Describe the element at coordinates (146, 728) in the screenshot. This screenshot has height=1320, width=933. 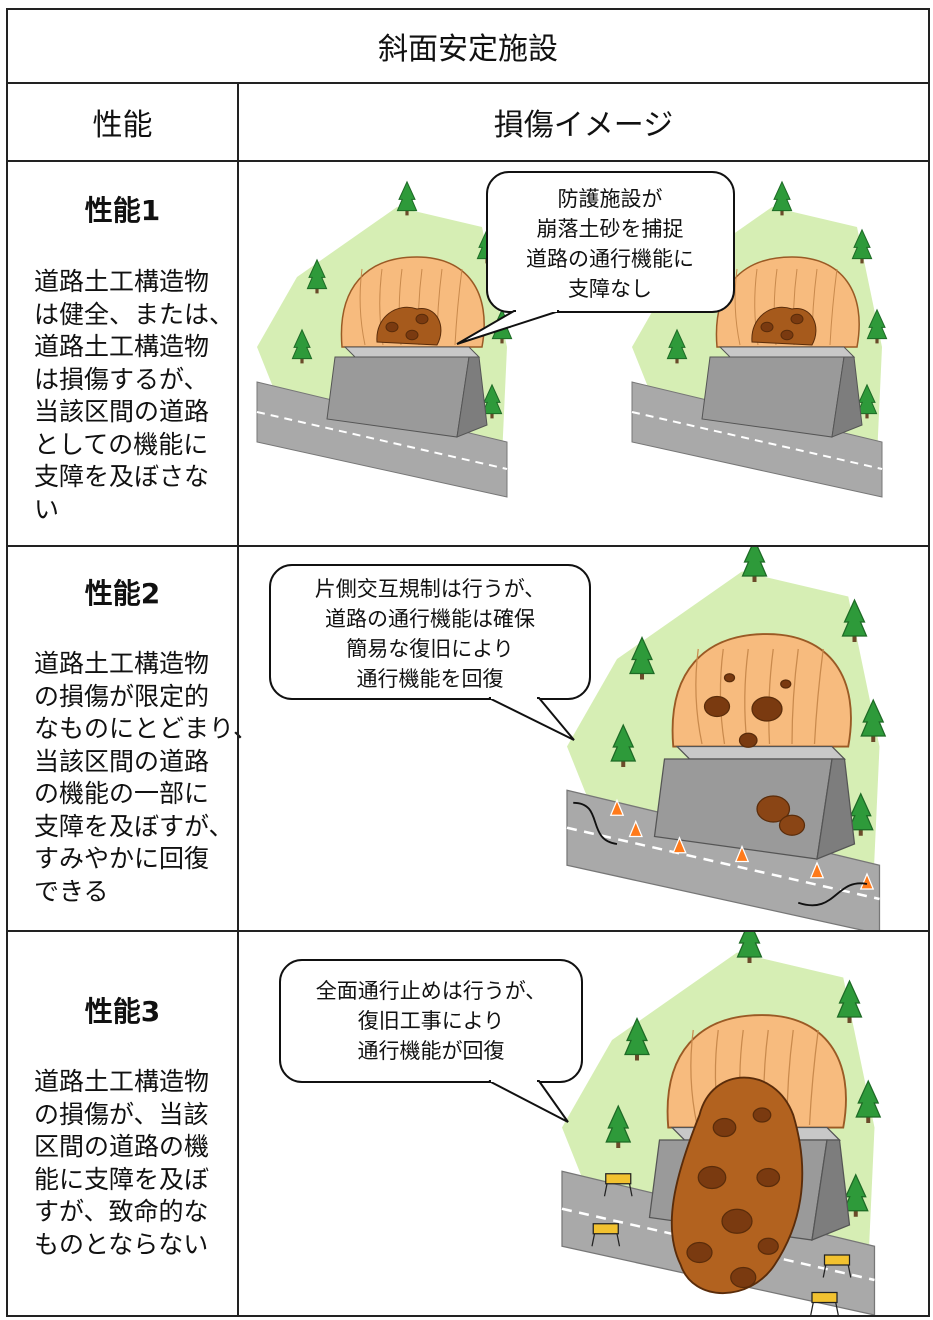
I see `description-line: なものにとどまり、` at that location.